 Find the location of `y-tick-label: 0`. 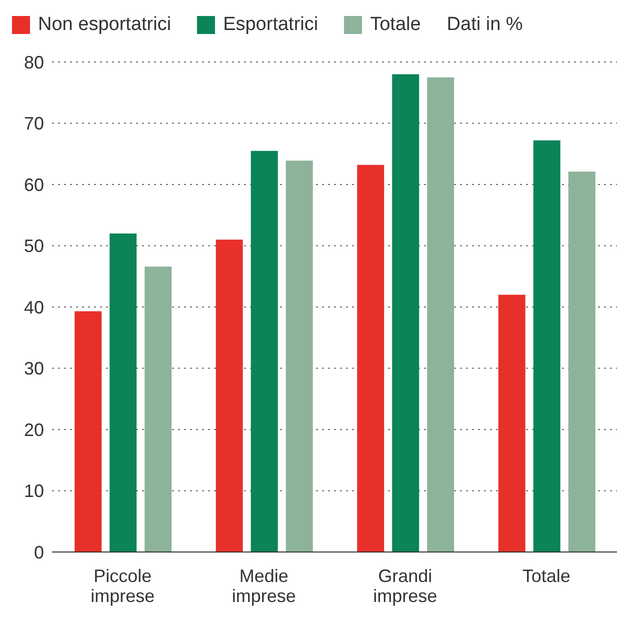

y-tick-label: 0 is located at coordinates (39, 552).